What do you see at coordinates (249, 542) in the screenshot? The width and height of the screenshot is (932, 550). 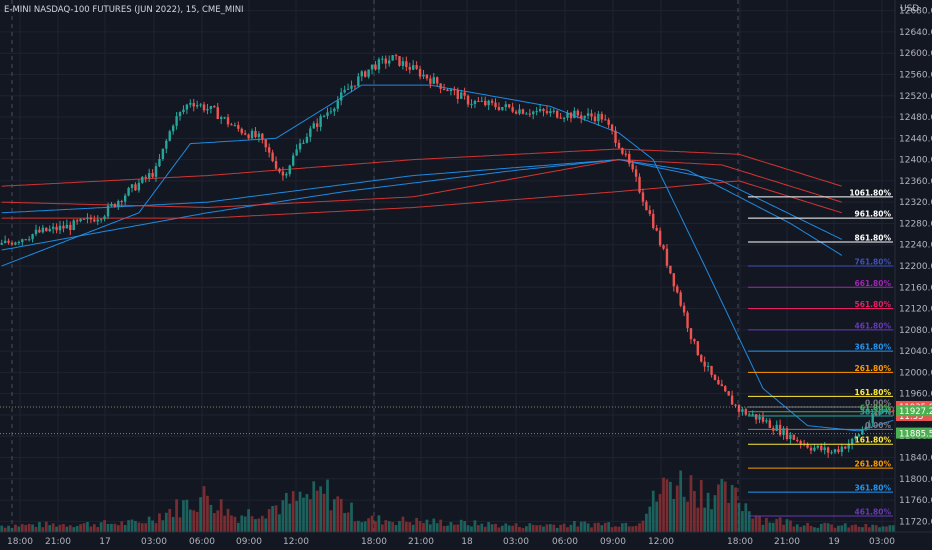 I see `time-tick-label: 09:00` at bounding box center [249, 542].